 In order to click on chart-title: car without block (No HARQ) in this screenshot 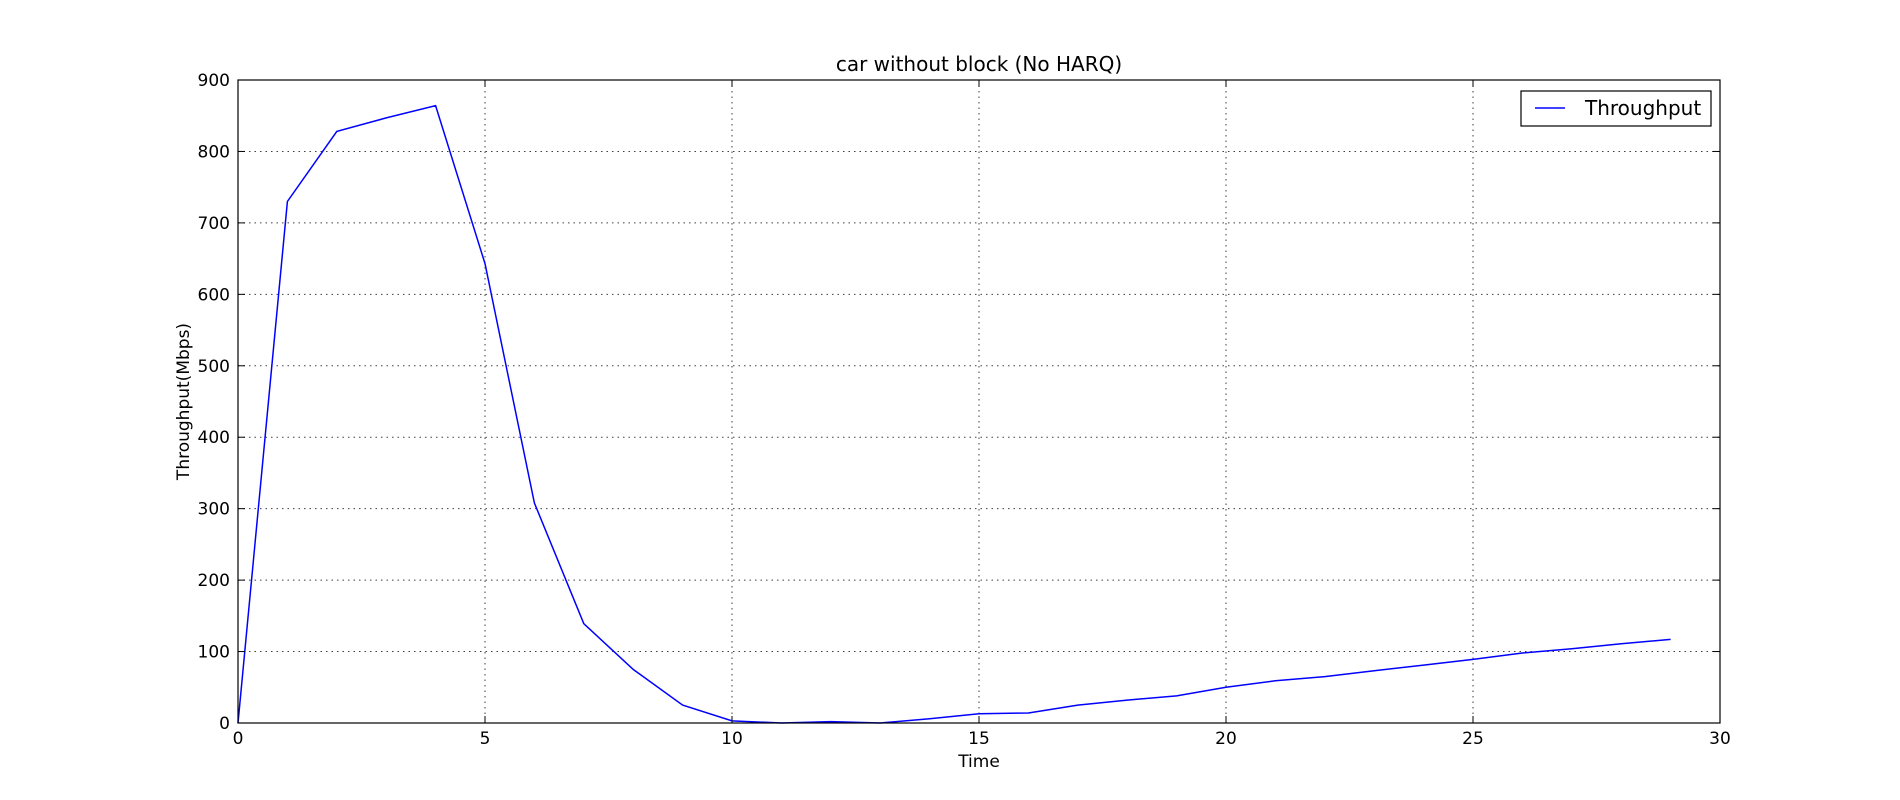, I will do `click(979, 64)`.